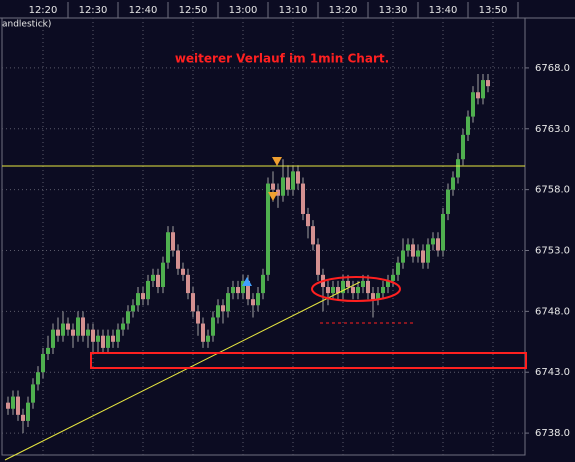 The height and width of the screenshot is (462, 575). Describe the element at coordinates (552, 190) in the screenshot. I see `y-tick-label: 6758.0` at that location.